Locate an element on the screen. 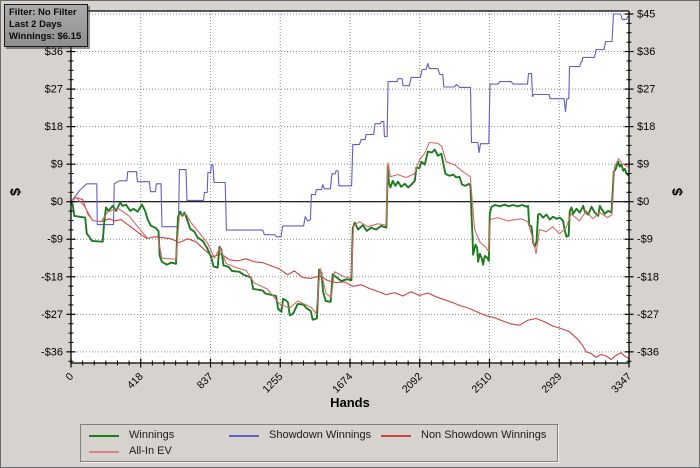 Image resolution: width=700 pixels, height=468 pixels. daterange-line: Last 2 Days is located at coordinates (35, 24).